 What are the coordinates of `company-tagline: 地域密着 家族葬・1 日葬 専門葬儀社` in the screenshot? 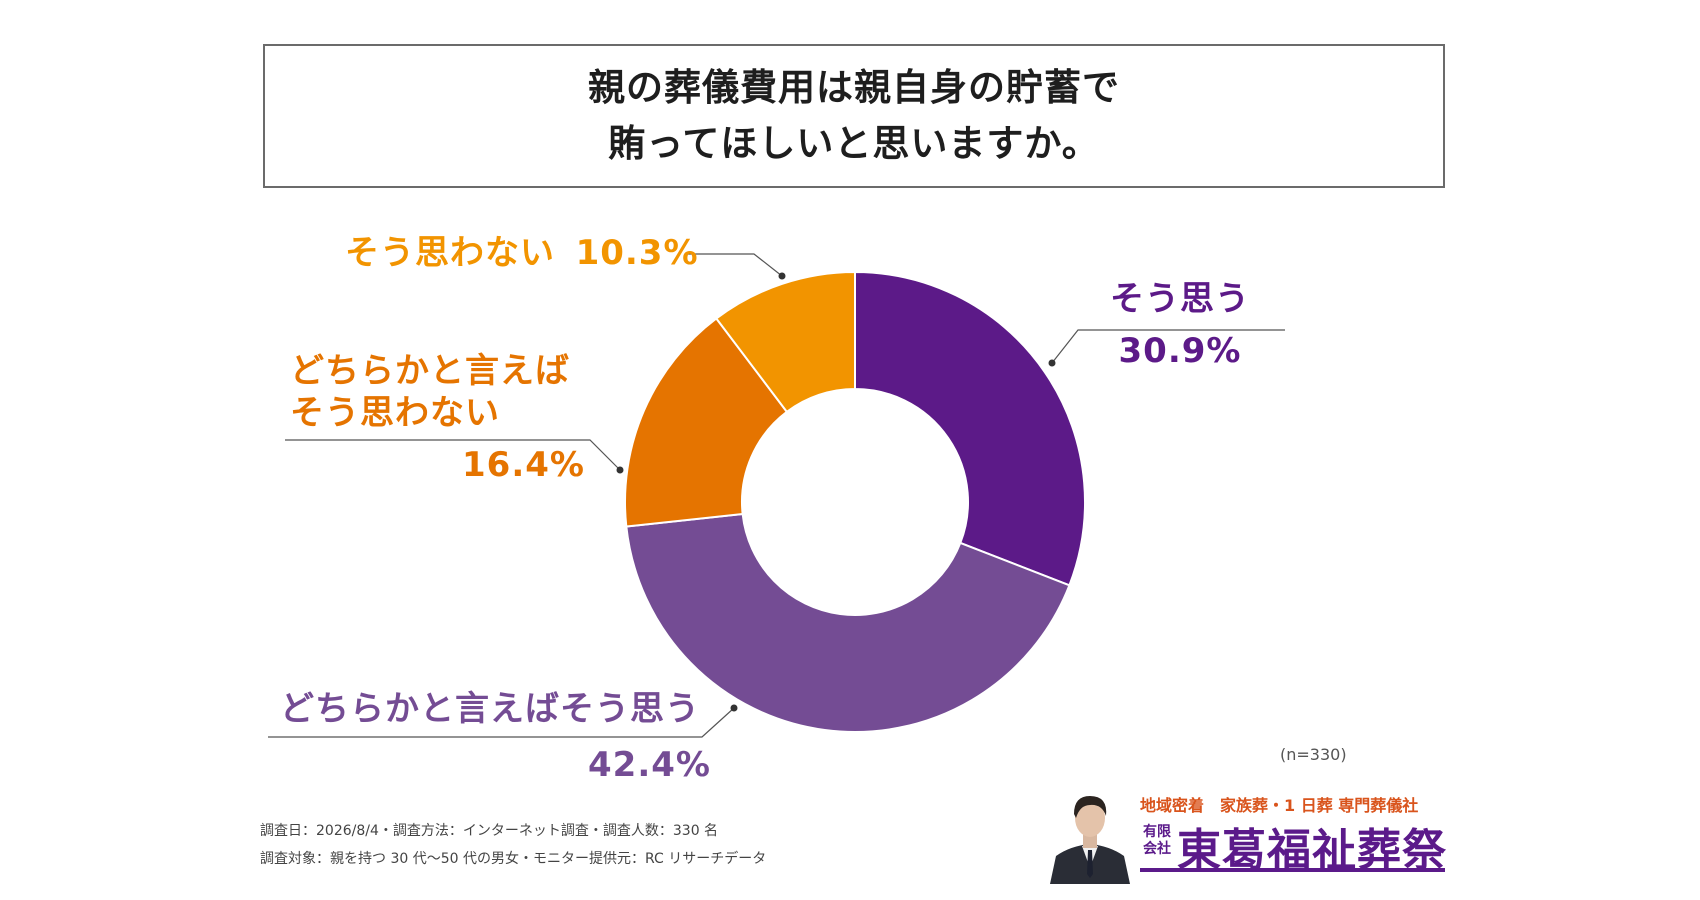 It's located at (1279, 805).